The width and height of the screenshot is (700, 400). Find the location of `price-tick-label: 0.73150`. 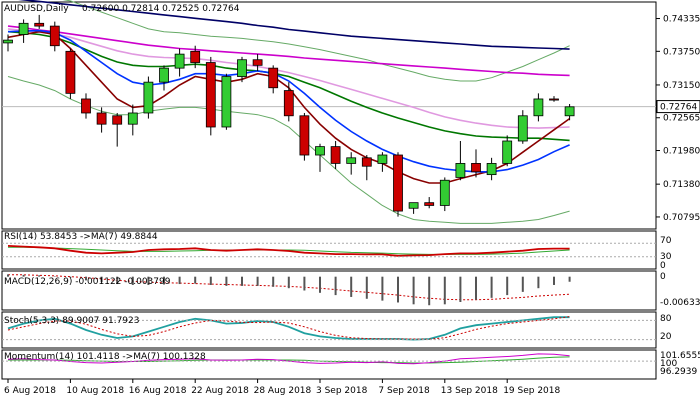

price-tick-label: 0.73150 is located at coordinates (681, 86).